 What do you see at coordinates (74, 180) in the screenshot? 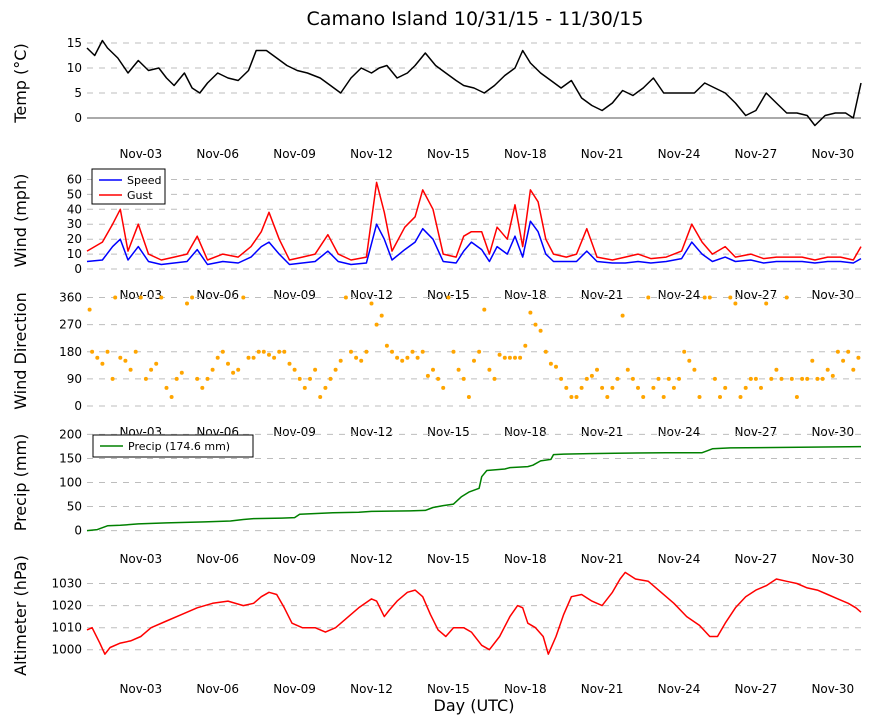
I see `y-tick-label: 60` at bounding box center [74, 180].